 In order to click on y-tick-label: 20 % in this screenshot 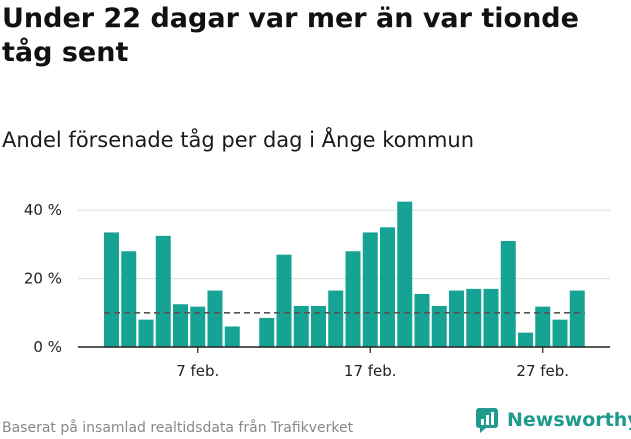, I will do `click(43, 279)`.